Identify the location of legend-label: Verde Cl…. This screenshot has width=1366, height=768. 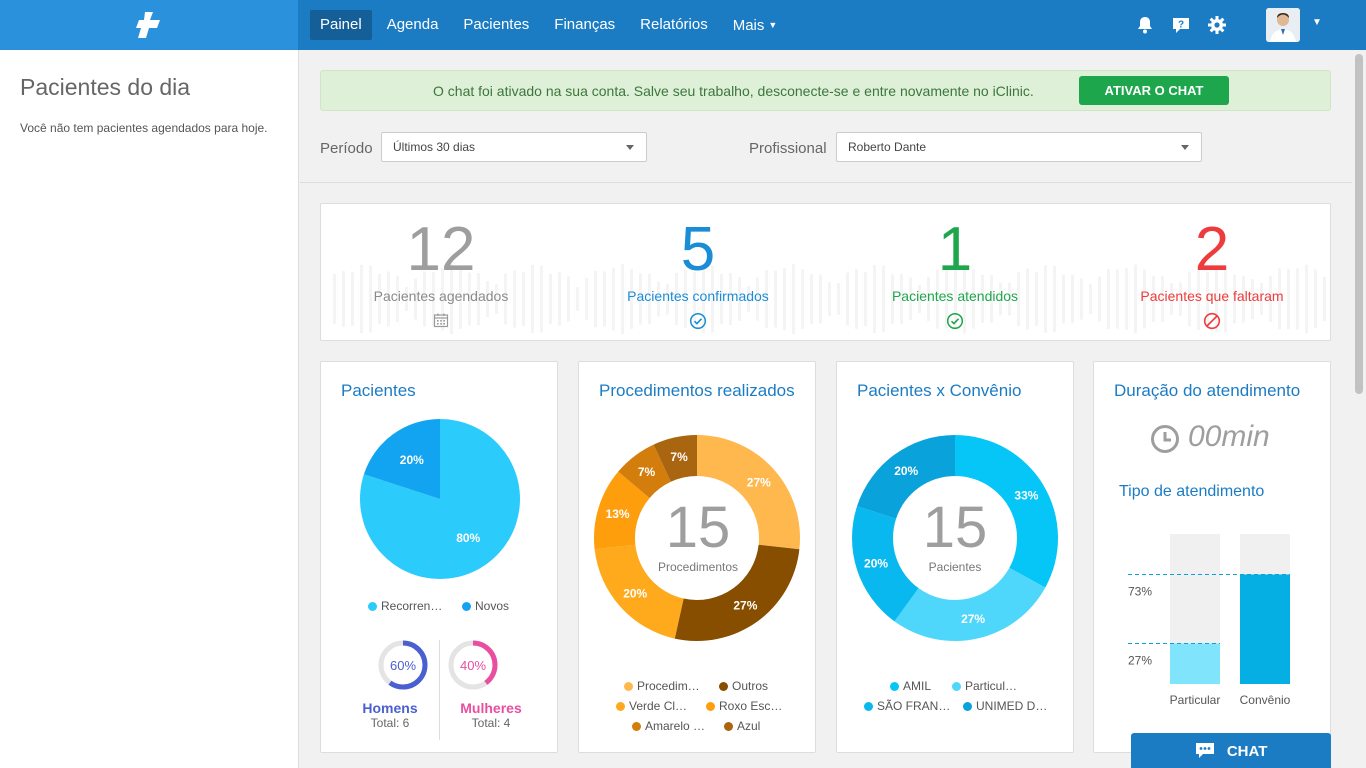
(658, 706).